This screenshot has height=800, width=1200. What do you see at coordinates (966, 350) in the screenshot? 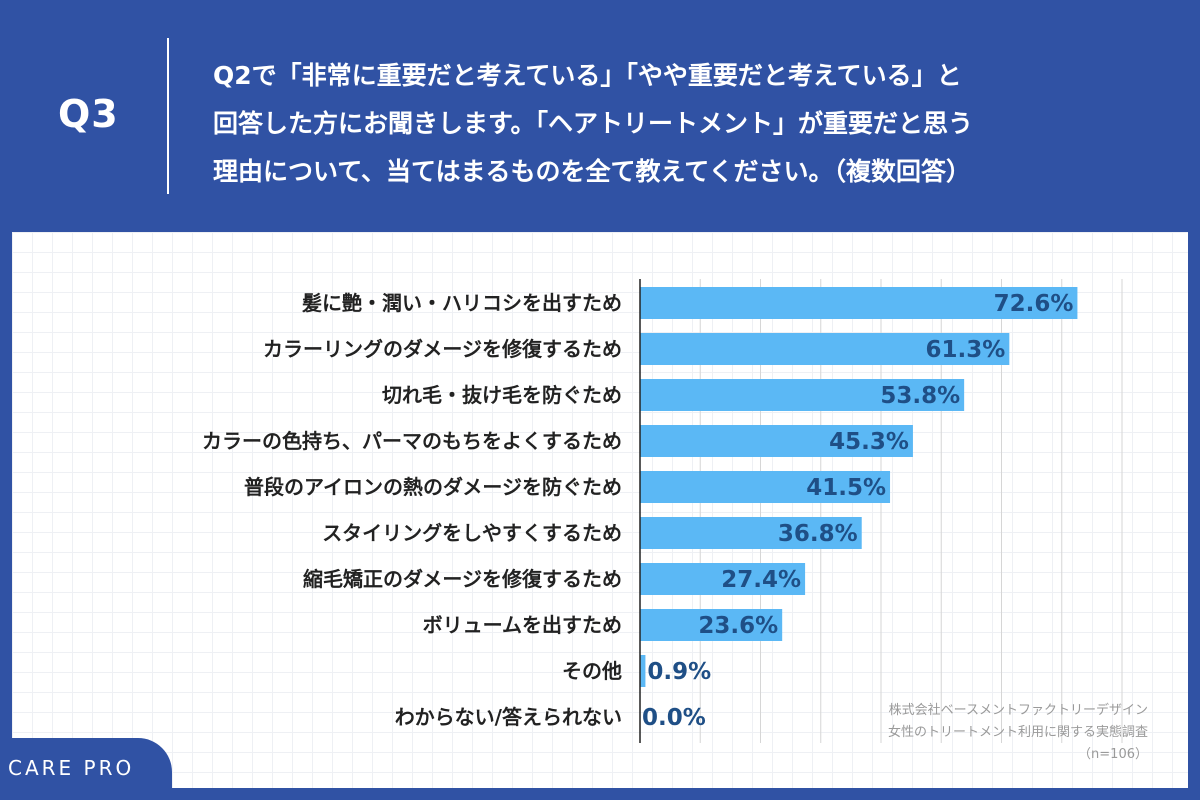
I see `value-label: 61.3%` at bounding box center [966, 350].